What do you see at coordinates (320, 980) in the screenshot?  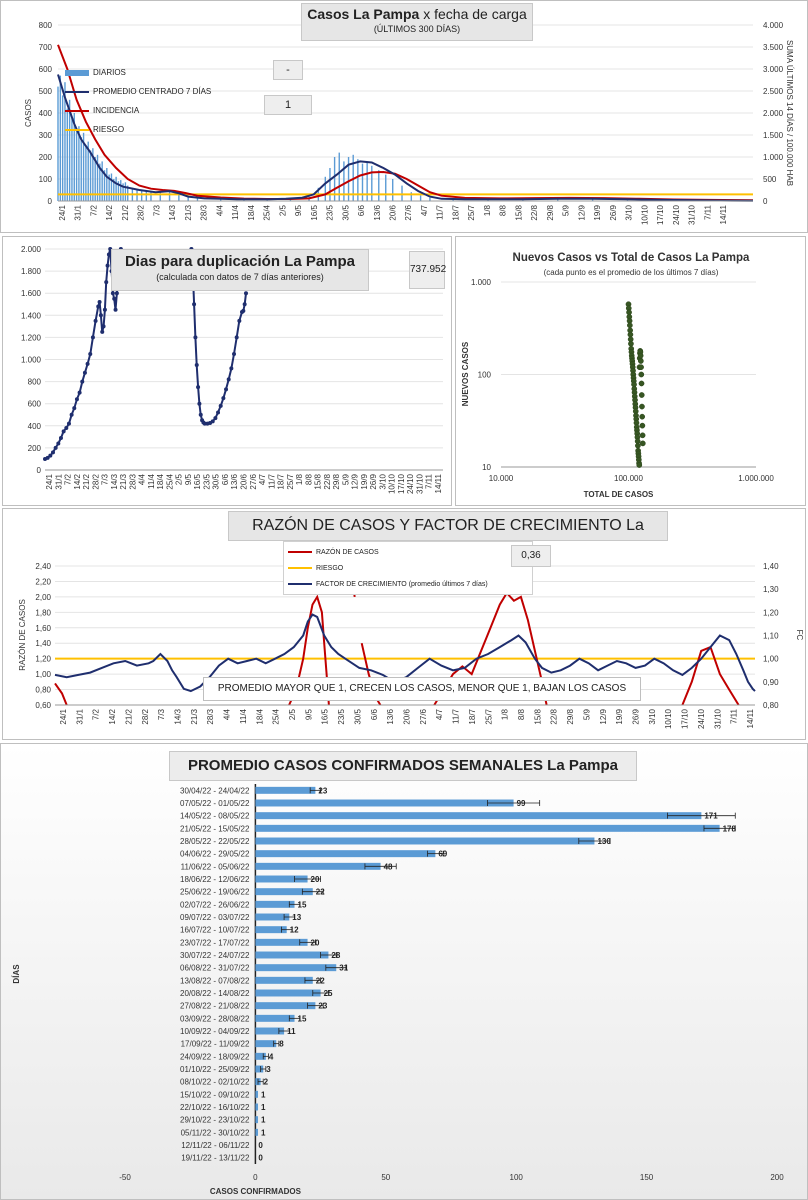 I see `sem-value-label: 22` at bounding box center [320, 980].